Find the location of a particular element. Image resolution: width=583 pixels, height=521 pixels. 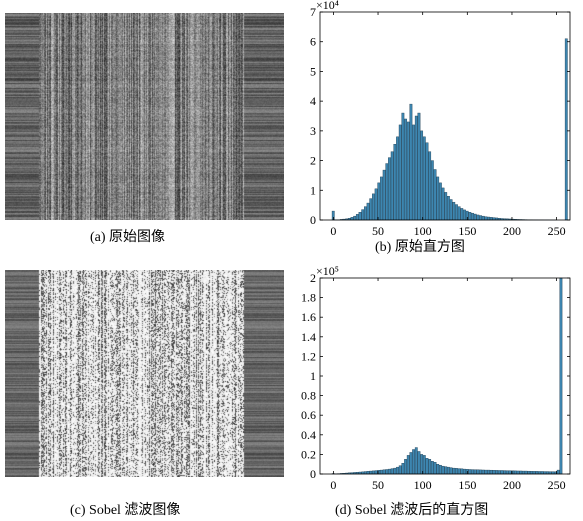

y-tick-label: 4 is located at coordinates (313, 101).